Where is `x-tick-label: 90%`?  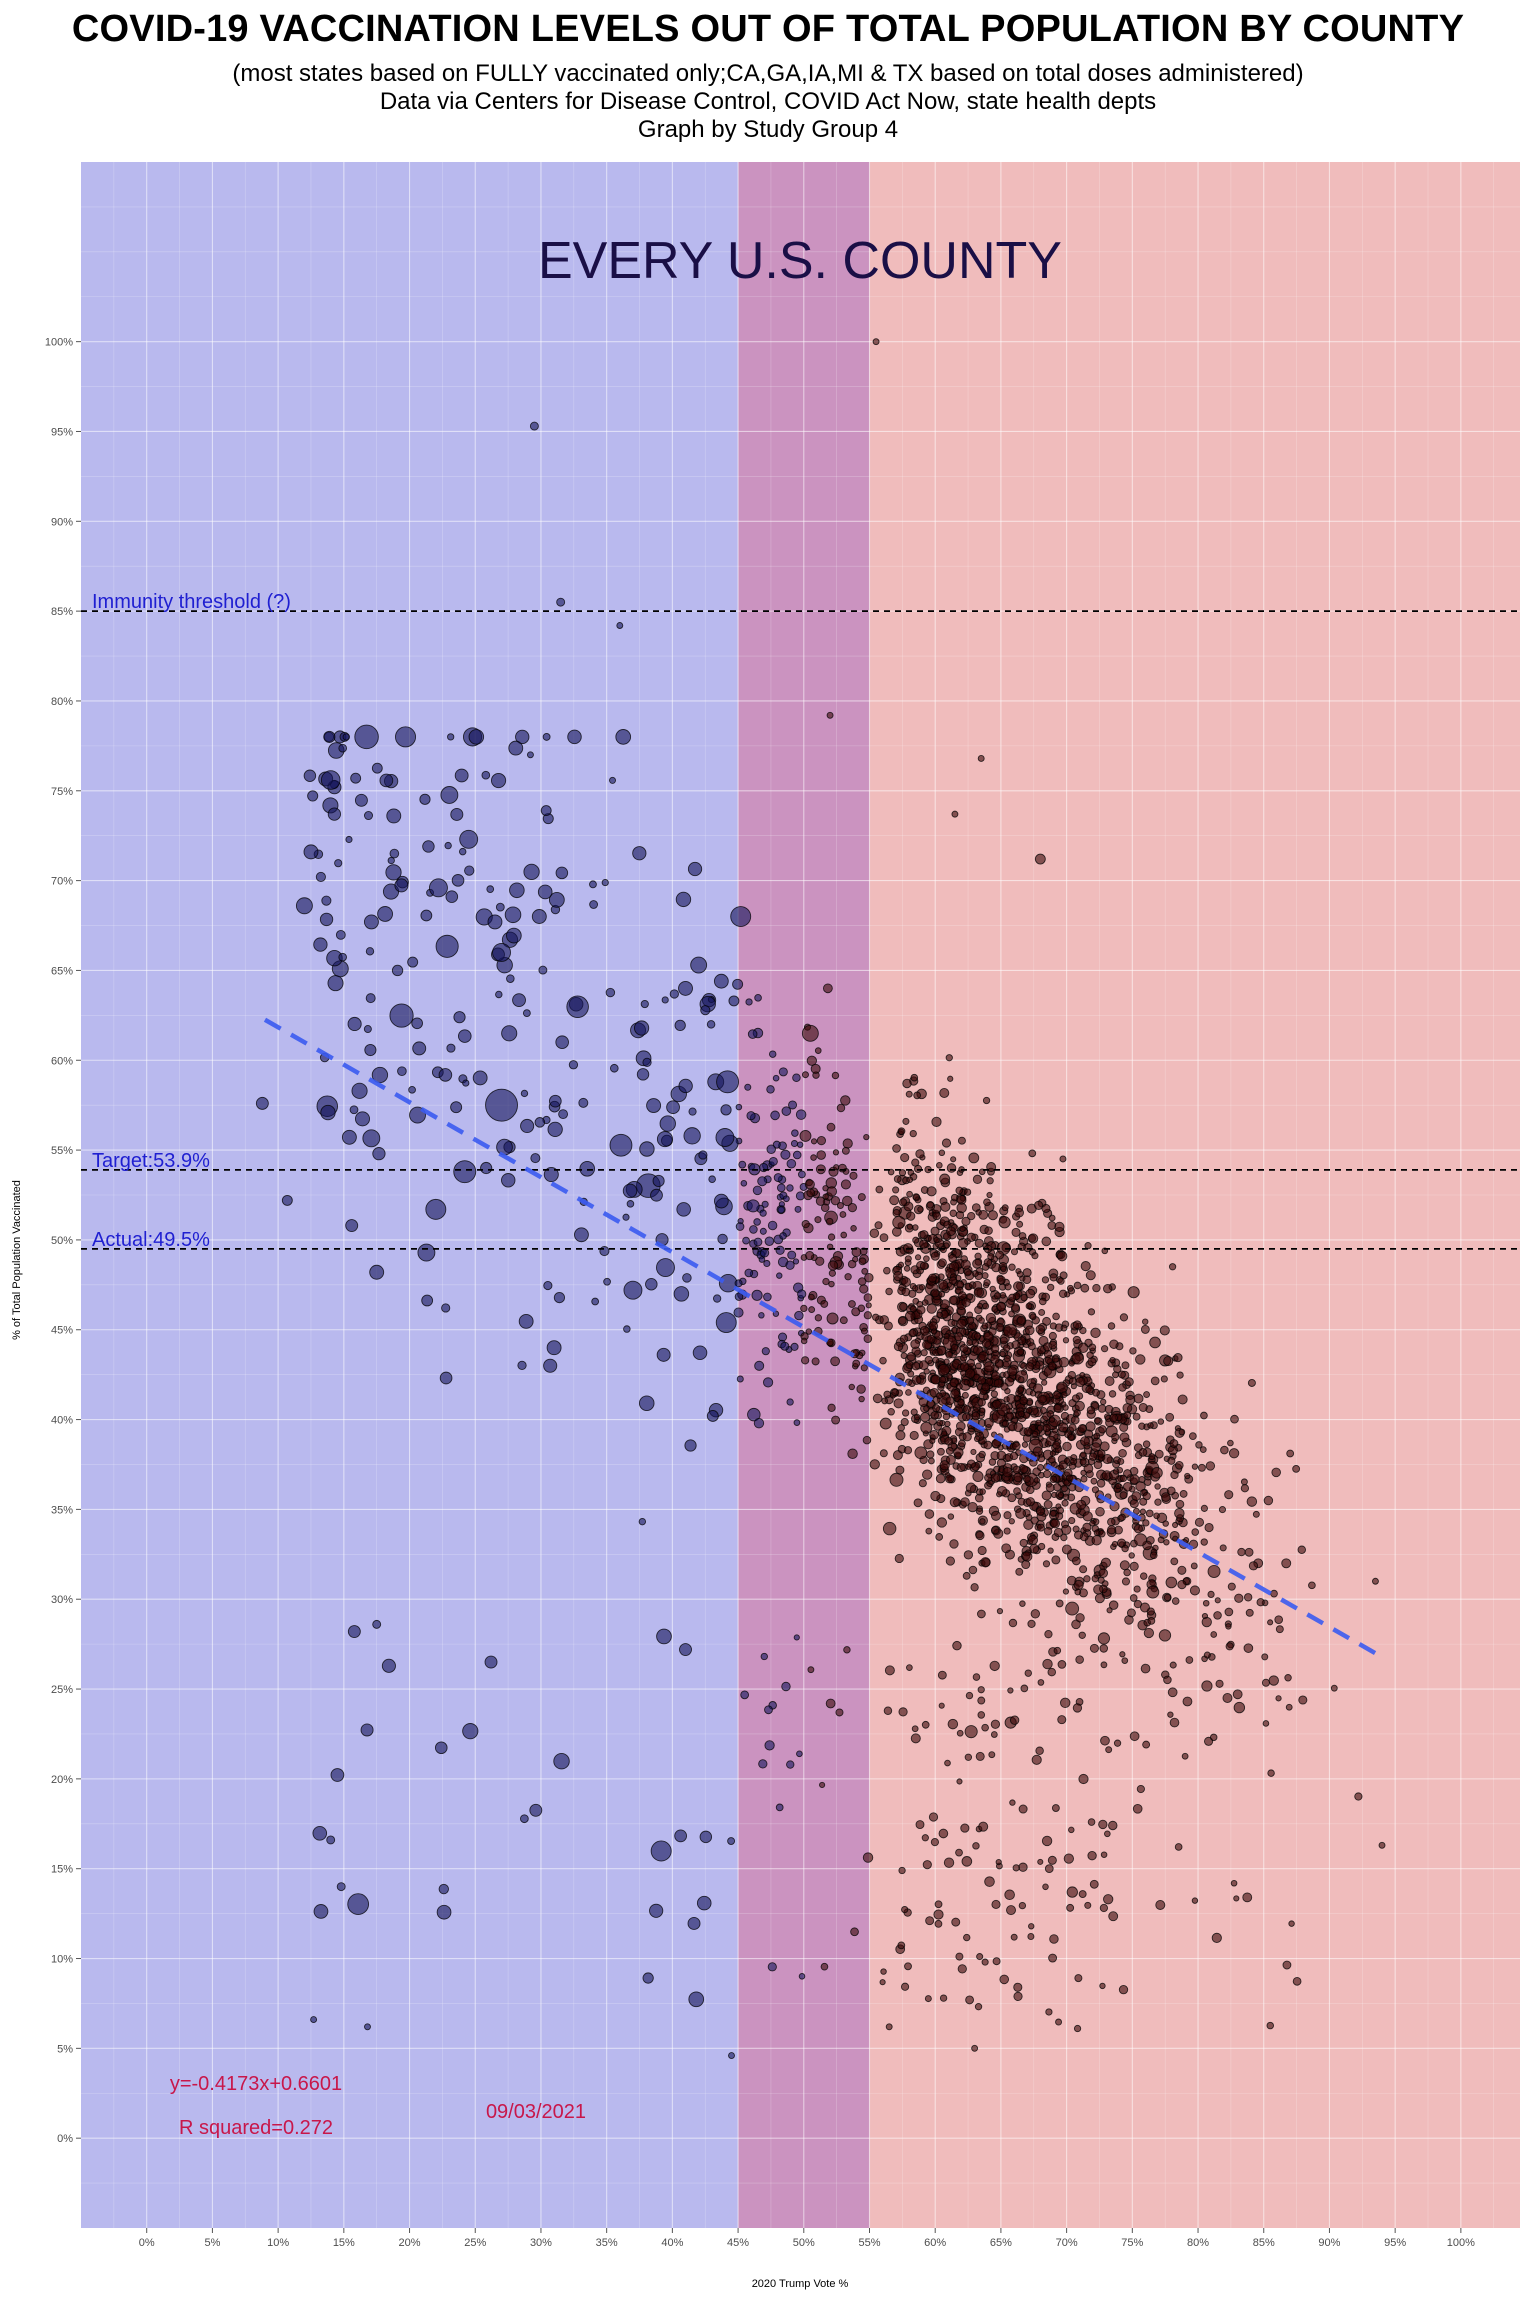 x-tick-label: 90% is located at coordinates (1329, 2243).